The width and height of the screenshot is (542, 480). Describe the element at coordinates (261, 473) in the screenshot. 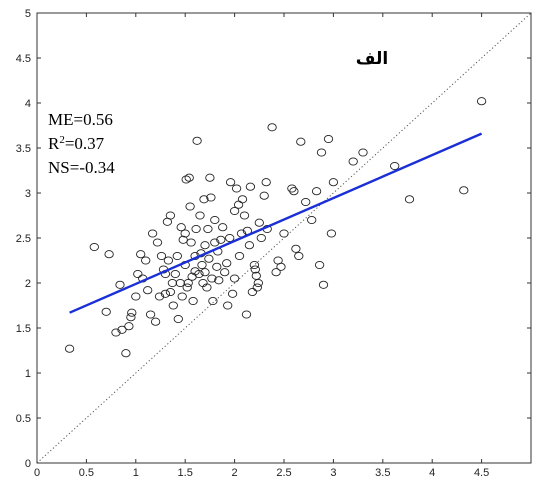

I see `x-tick-labels: 0 0.5 1 1.5 2 2.5 3 3.5 4 4.5` at that location.